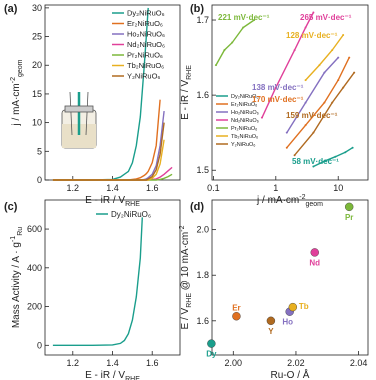  What do you see at coordinates (245, 97) in the screenshot?
I see `legend-label: Dy₂NiRuO₆` at bounding box center [245, 97].